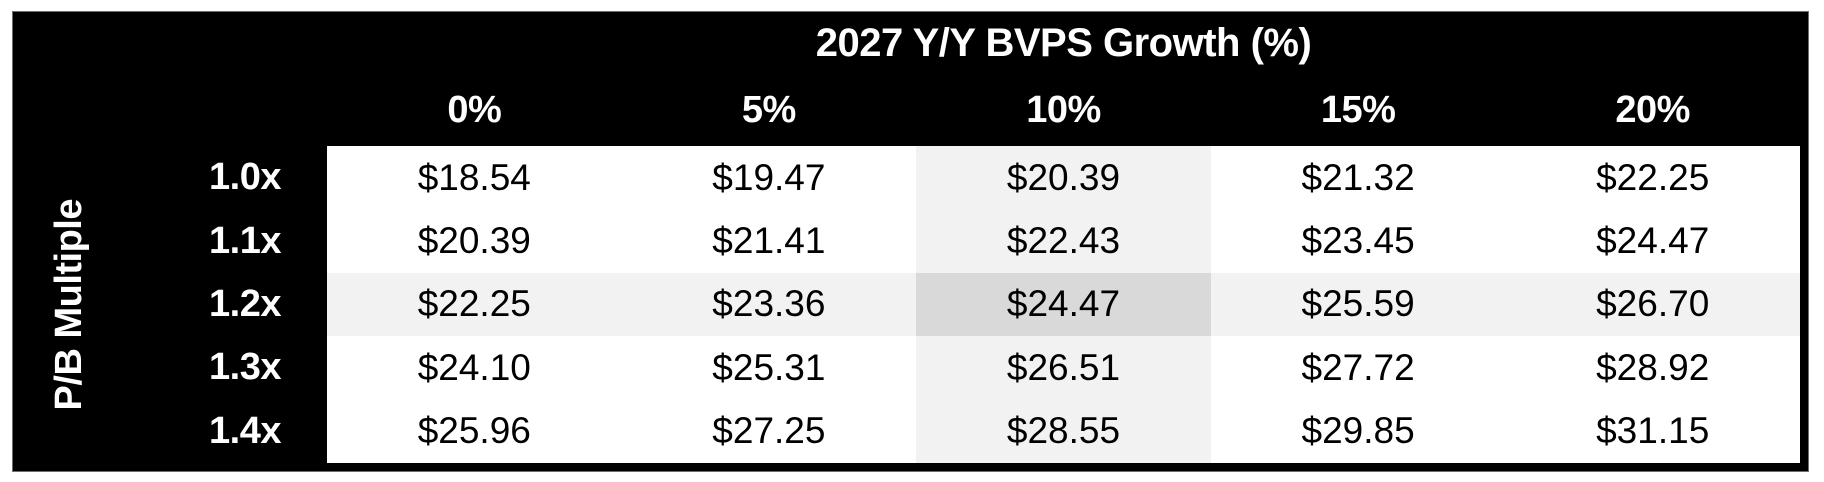 Image resolution: width=1824 pixels, height=482 pixels. I want to click on table-cell: $25.96, so click(474, 431).